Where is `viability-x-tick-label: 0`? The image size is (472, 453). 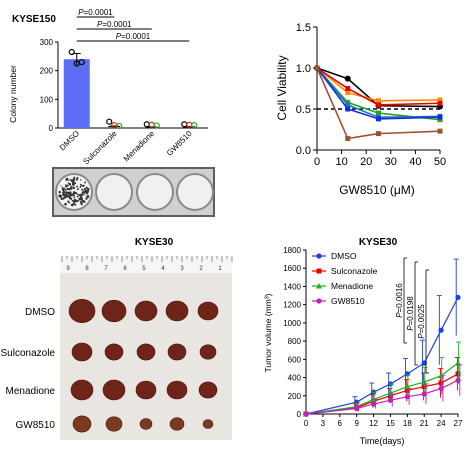 viability-x-tick-label: 0 is located at coordinates (317, 162).